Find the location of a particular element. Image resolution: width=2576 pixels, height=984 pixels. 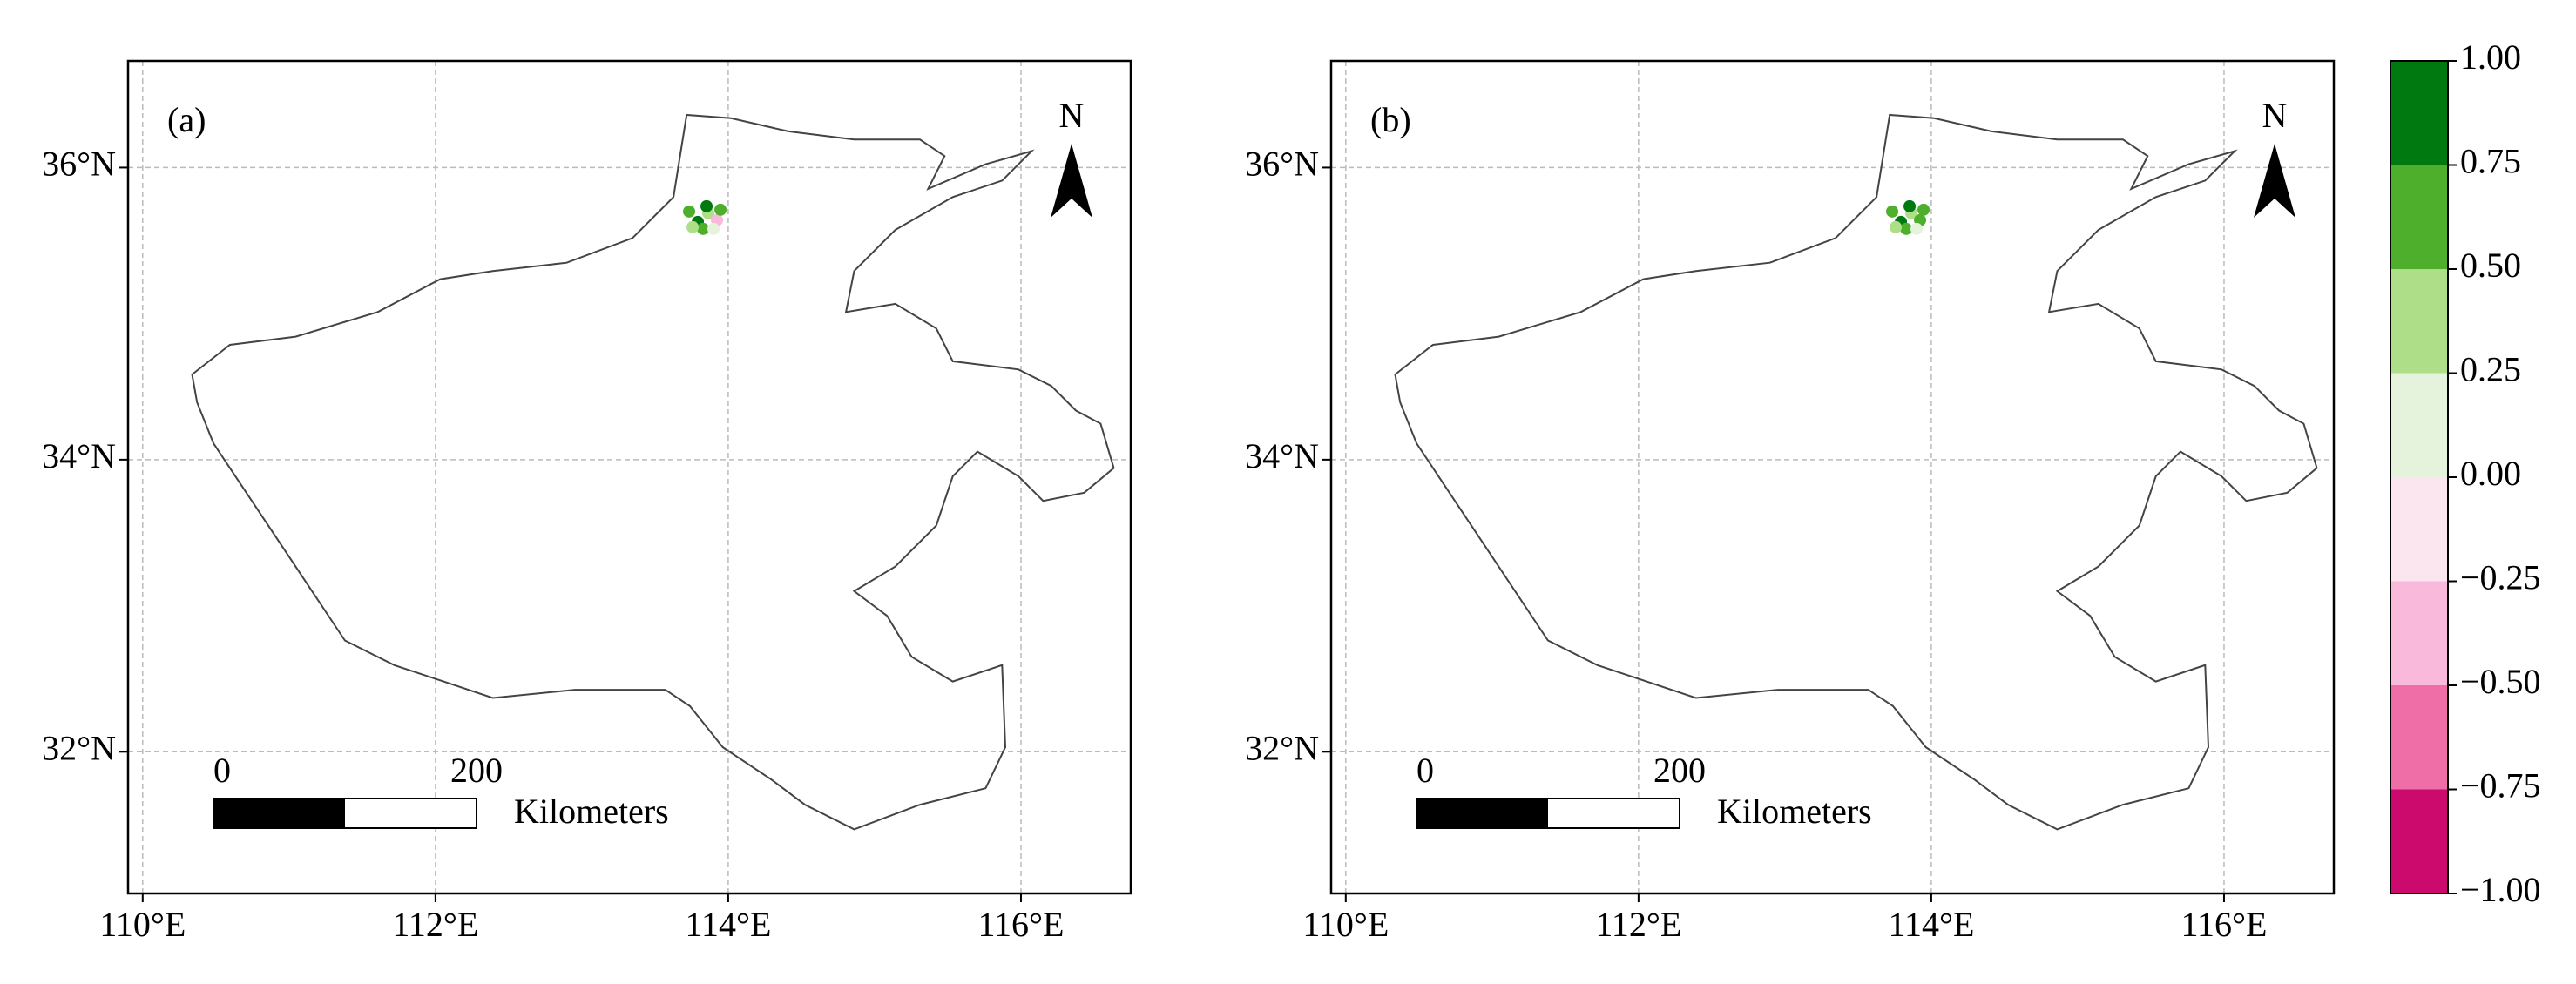

colorbar-tick-label: −0.75 is located at coordinates (2500, 786).